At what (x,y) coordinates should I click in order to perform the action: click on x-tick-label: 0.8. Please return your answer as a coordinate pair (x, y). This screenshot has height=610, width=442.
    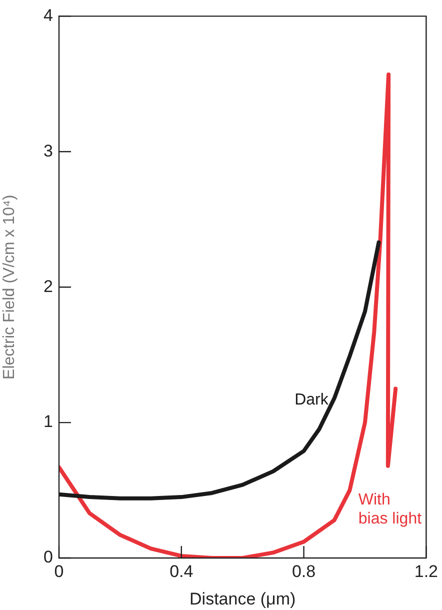
    Looking at the image, I should click on (304, 571).